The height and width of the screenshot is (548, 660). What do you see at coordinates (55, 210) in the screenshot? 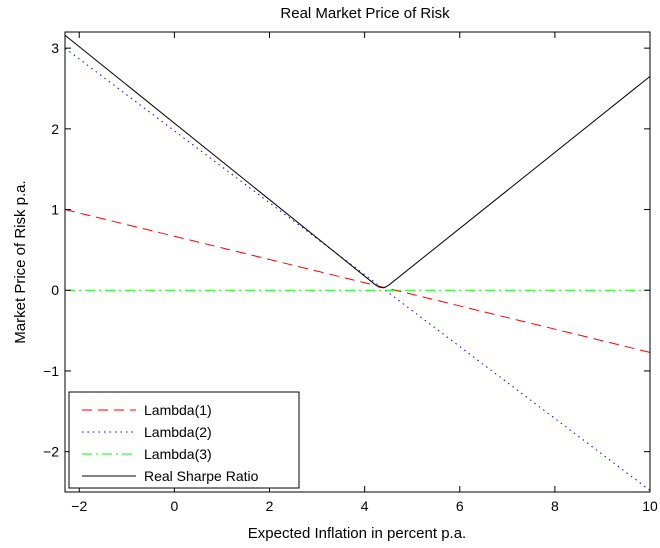
I see `y-tick-label: 1` at bounding box center [55, 210].